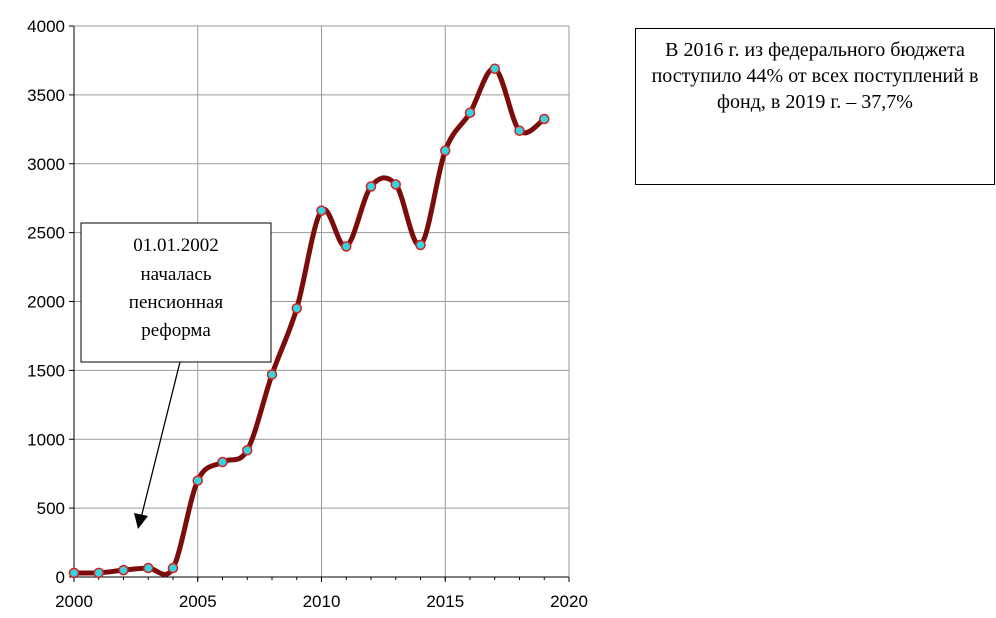  What do you see at coordinates (141, 521) in the screenshot?
I see `reform-arrow-head` at bounding box center [141, 521].